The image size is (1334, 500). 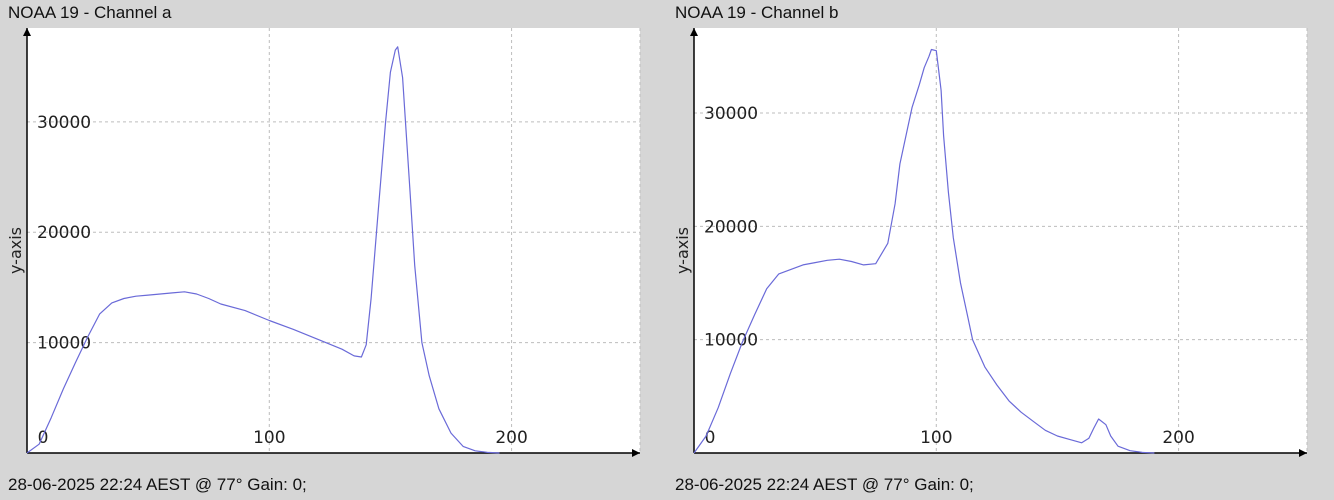 I want to click on chart-title: NOAA 19 - Channel b, so click(x=757, y=12).